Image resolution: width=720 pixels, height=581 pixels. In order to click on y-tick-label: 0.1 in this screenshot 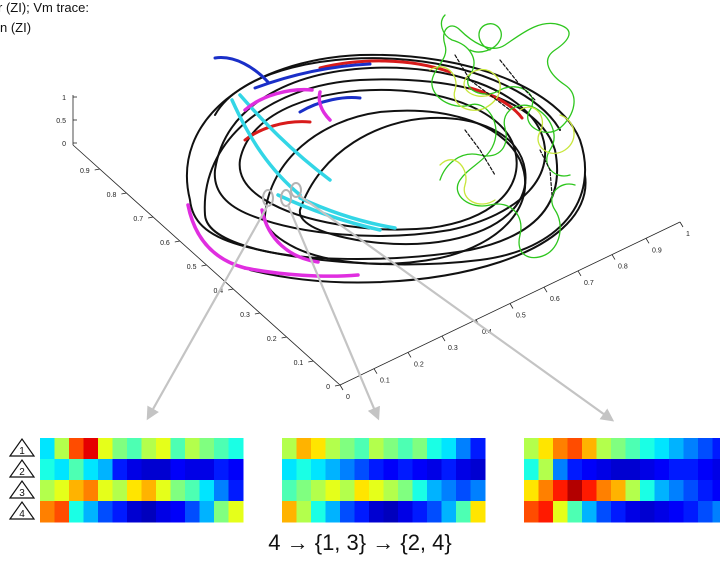, I will do `click(385, 381)`.